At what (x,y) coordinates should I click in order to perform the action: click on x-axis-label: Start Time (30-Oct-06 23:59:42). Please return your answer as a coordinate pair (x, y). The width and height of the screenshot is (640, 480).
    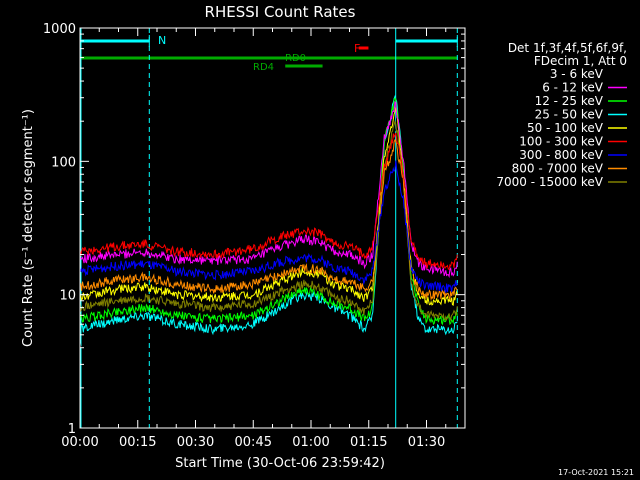
    Looking at the image, I should click on (280, 463).